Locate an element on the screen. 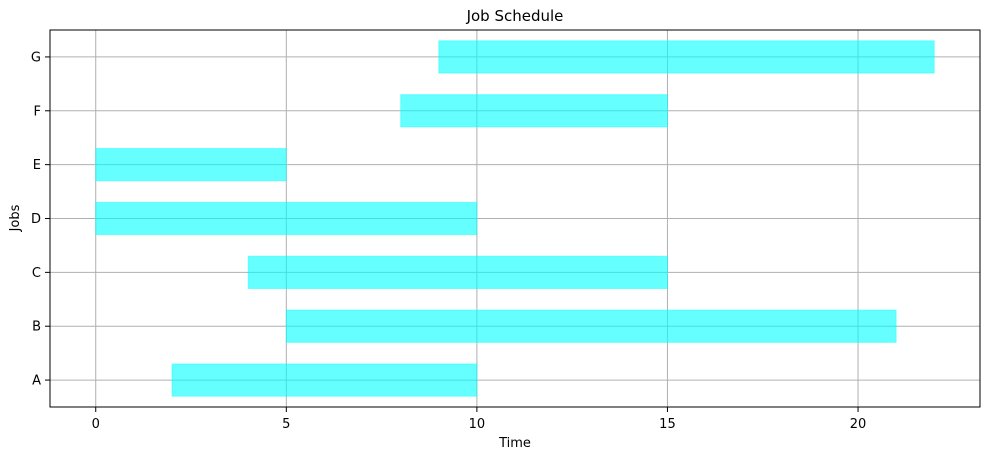 The image size is (990, 464). x-tick-label: 15 is located at coordinates (667, 424).